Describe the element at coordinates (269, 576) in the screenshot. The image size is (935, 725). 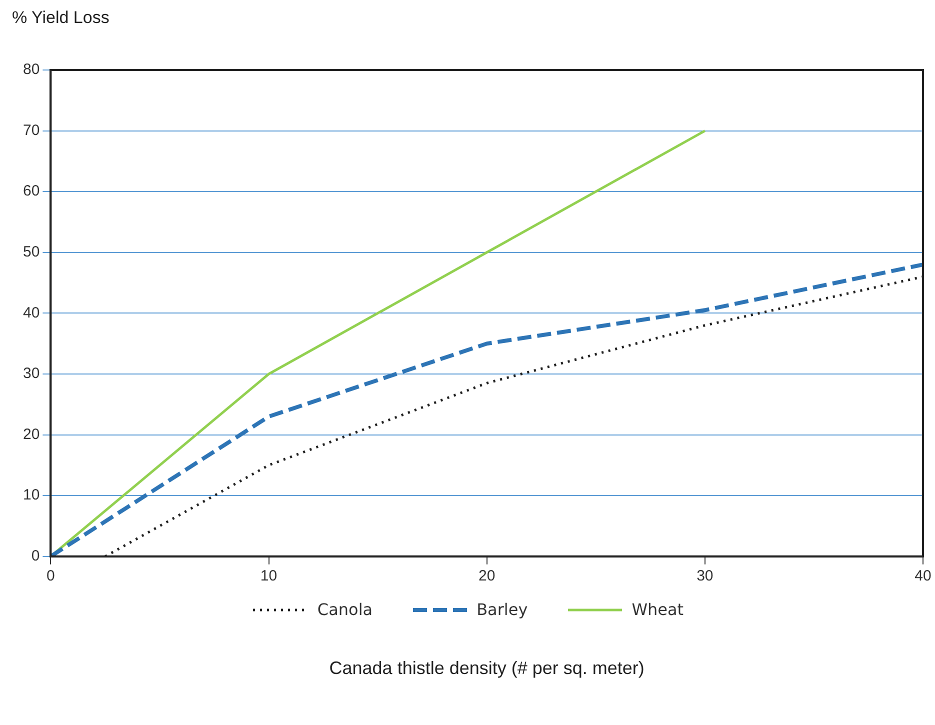
I see `x-tick-label: 10` at that location.